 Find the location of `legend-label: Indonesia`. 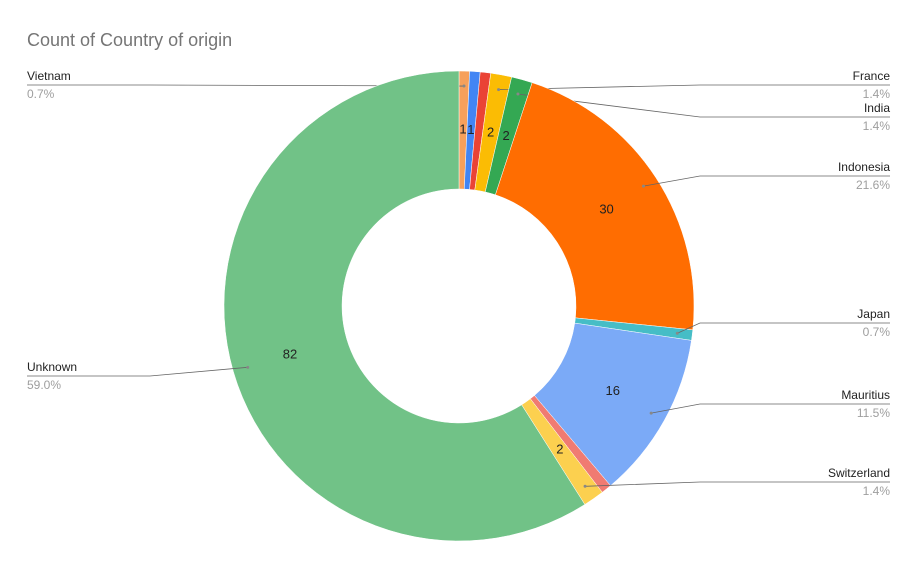

legend-label: Indonesia is located at coordinates (864, 167).